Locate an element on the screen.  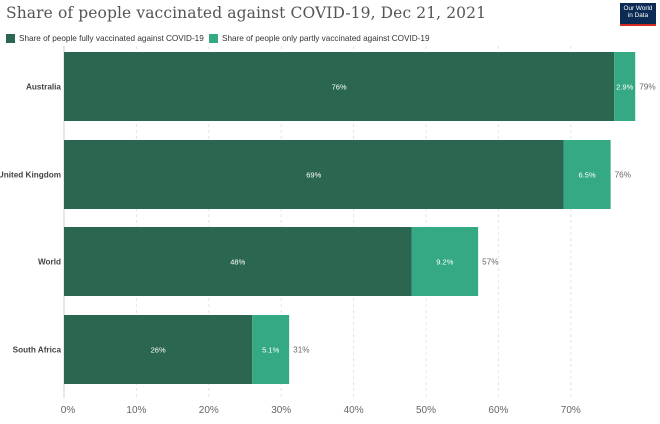
total-label: 31% is located at coordinates (301, 350).